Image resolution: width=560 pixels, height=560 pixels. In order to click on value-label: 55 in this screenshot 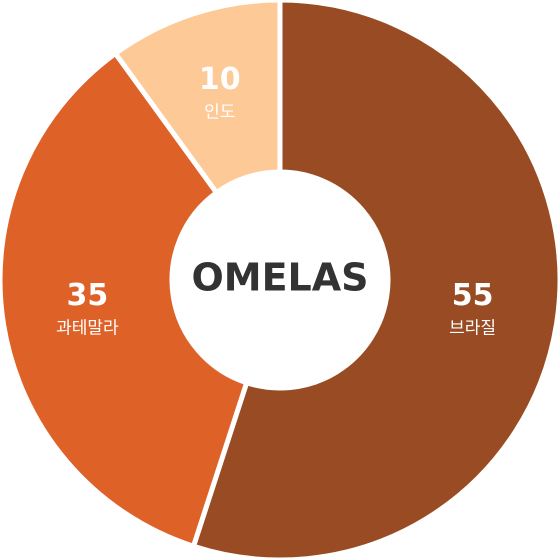, I will do `click(473, 295)`.